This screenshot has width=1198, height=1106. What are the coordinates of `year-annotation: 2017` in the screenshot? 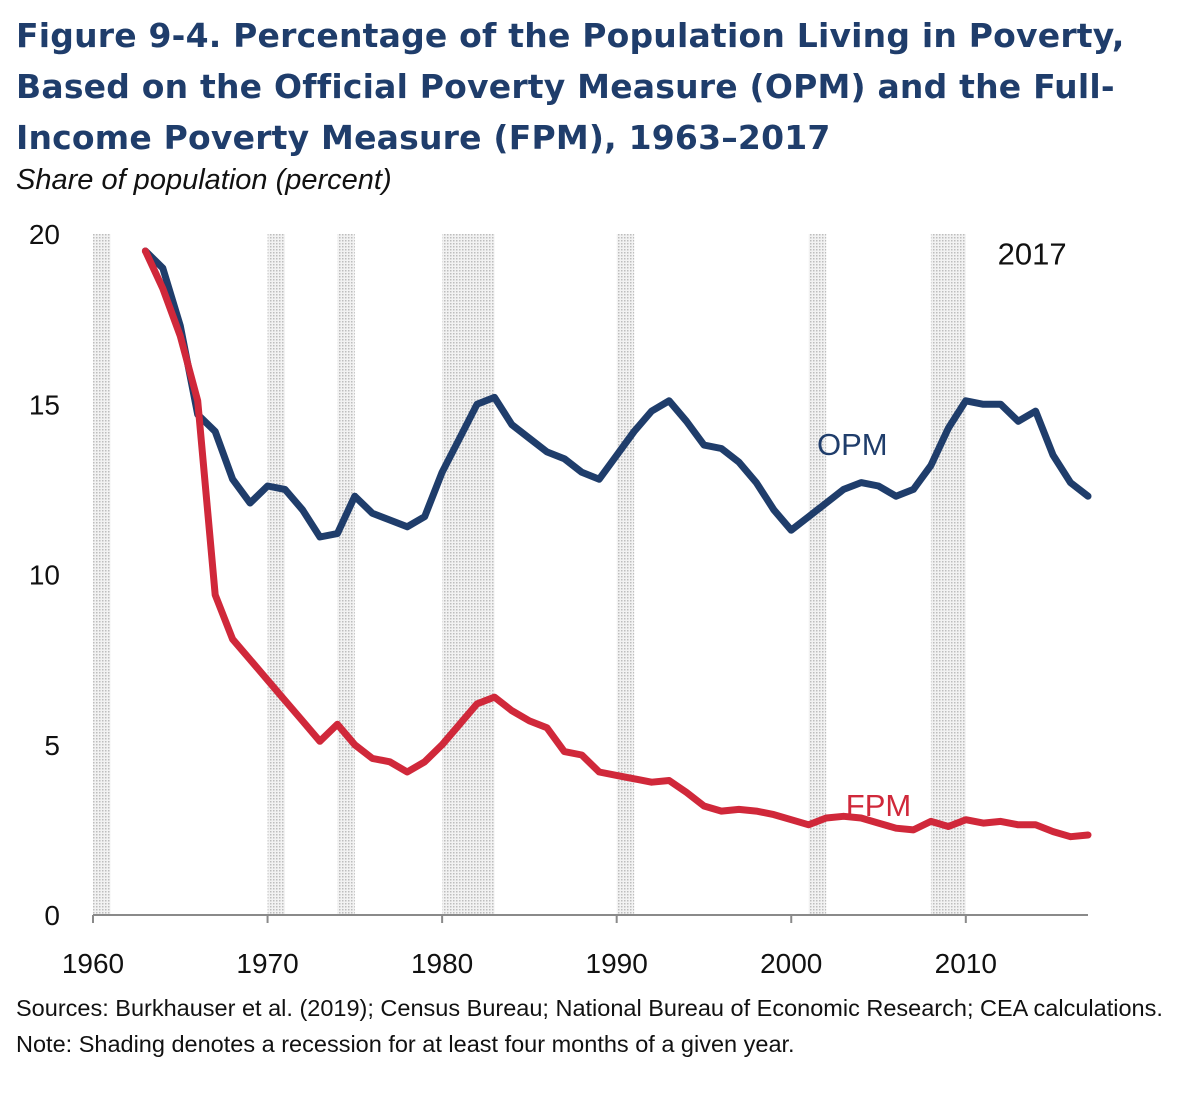 It's located at (1032, 253).